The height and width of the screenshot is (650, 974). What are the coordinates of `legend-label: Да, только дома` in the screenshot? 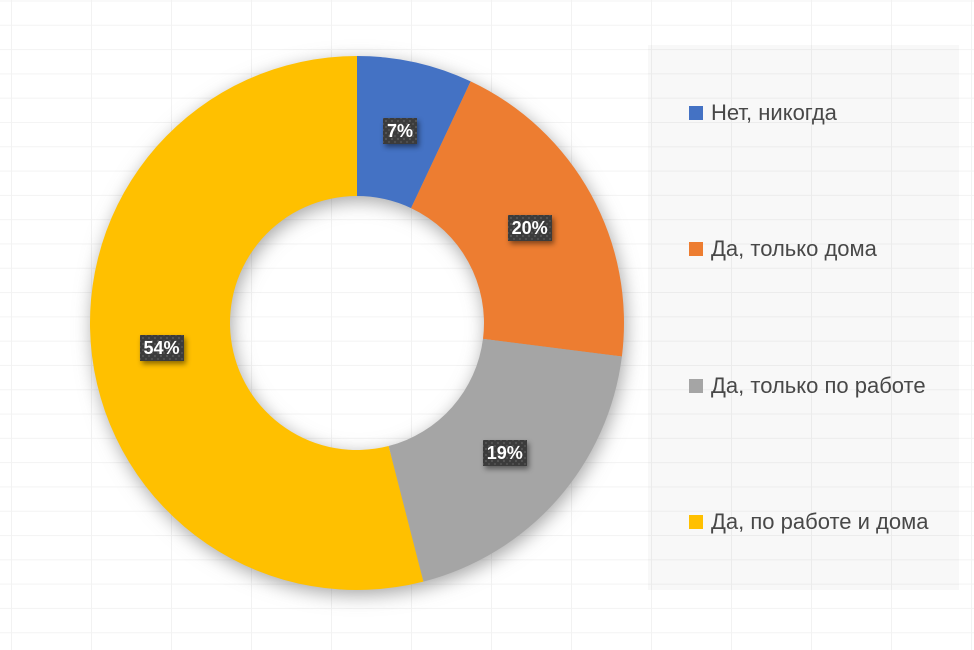 It's located at (794, 249).